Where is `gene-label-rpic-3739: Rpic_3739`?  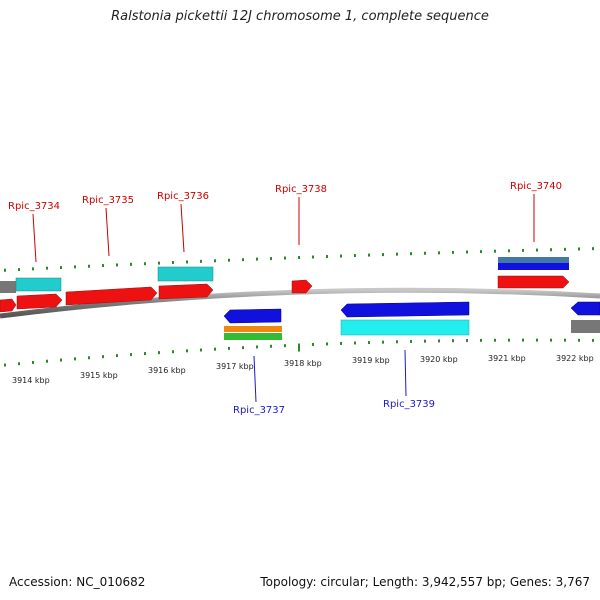
gene-label-rpic-3739: Rpic_3739 is located at coordinates (409, 404).